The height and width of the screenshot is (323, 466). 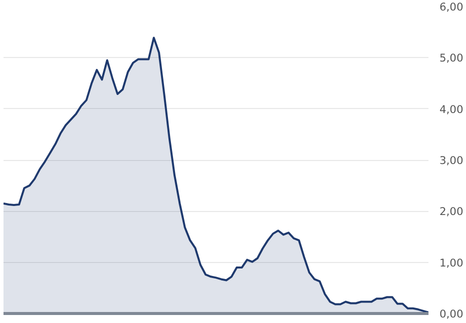 I want to click on y-tick-label: 2,00, so click(x=452, y=211).